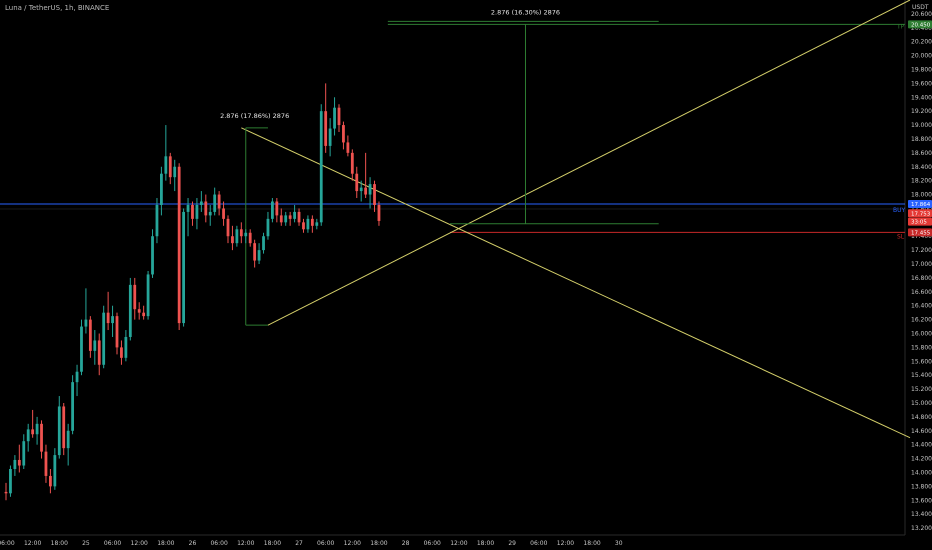 This screenshot has height=550, width=932. What do you see at coordinates (899, 210) in the screenshot?
I see `buy-label: BUY` at bounding box center [899, 210].